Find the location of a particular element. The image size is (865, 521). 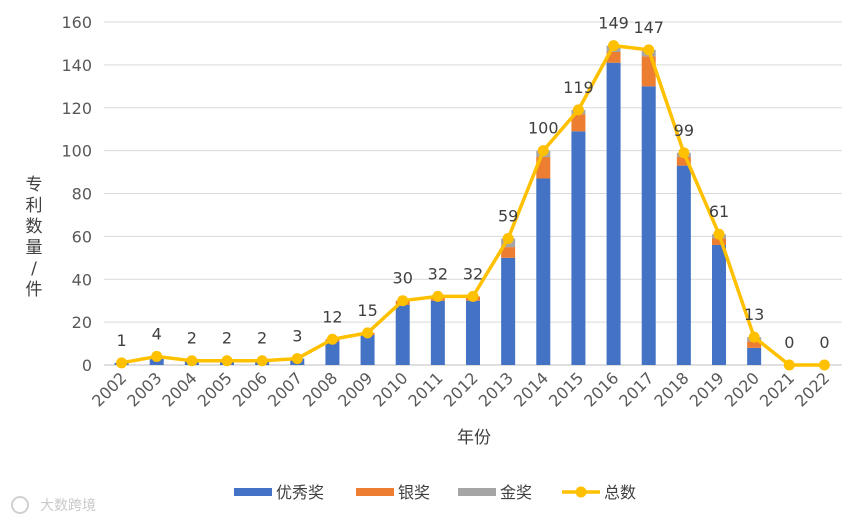

y-tick-label: 40 is located at coordinates (82, 279).